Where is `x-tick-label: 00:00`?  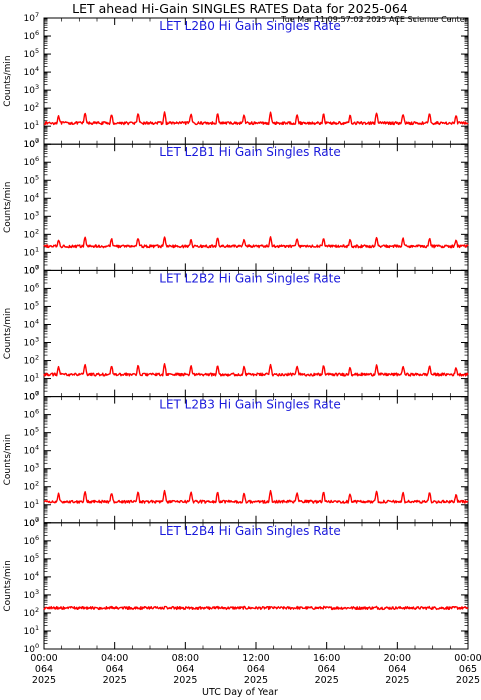 x-tick-label: 00:00 is located at coordinates (467, 658).